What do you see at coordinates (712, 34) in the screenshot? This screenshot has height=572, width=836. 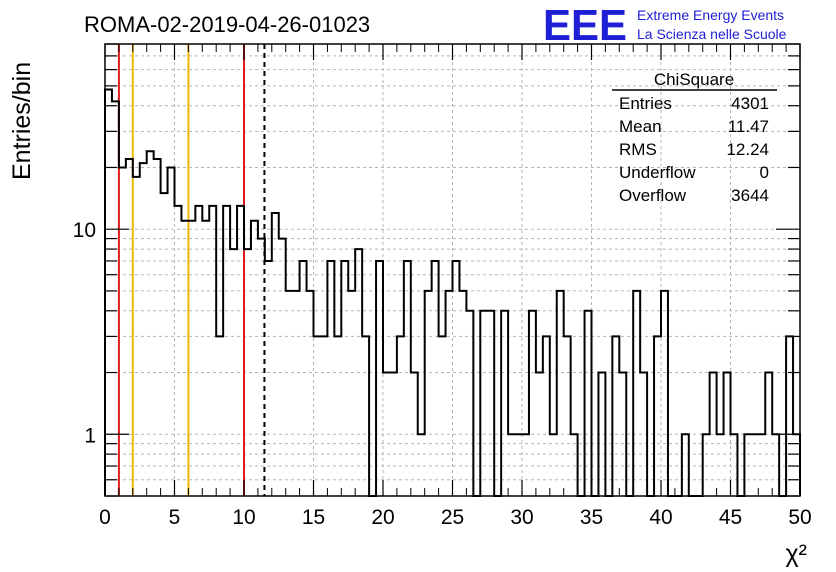 I see `logo-line-2: La Scienza nelle Scuole` at bounding box center [712, 34].